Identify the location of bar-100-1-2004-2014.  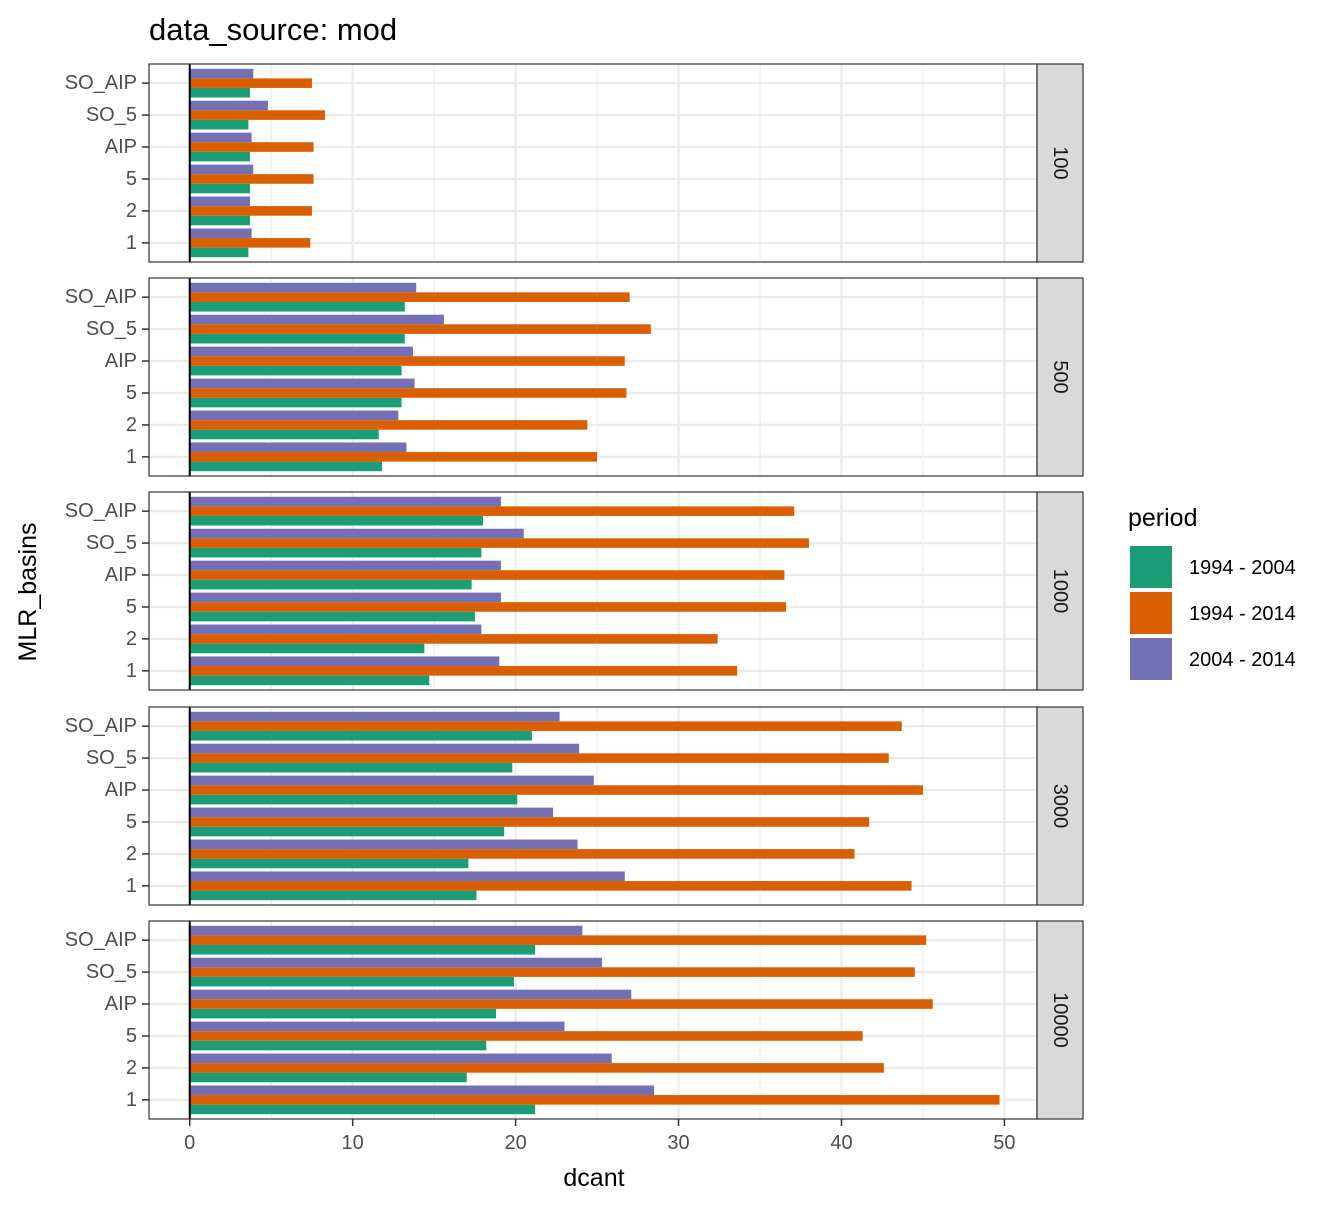
(220, 233).